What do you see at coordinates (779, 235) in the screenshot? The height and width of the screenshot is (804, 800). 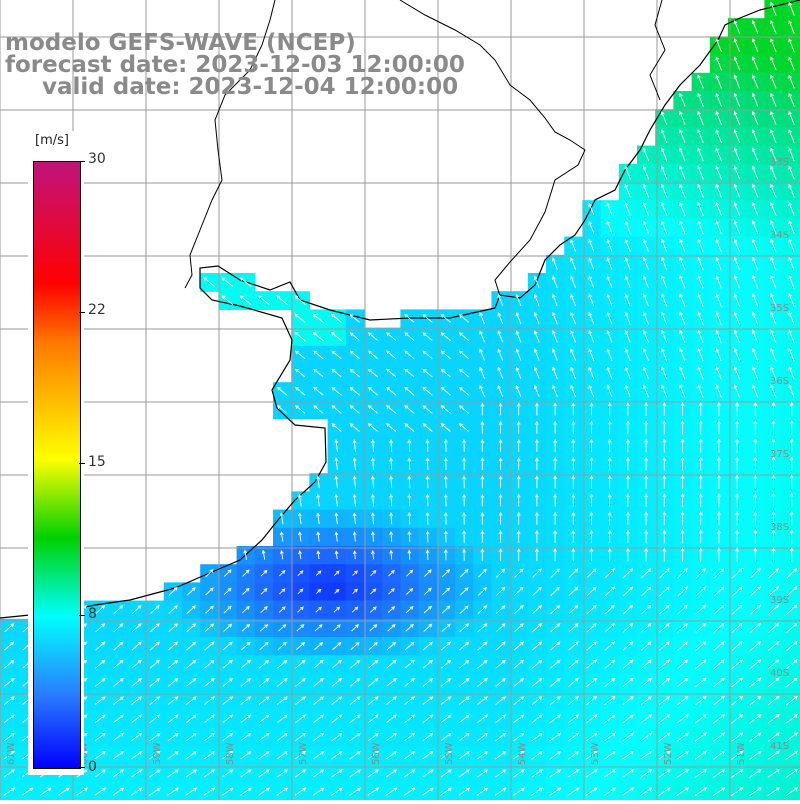 I see `lat-label: 34S` at bounding box center [779, 235].